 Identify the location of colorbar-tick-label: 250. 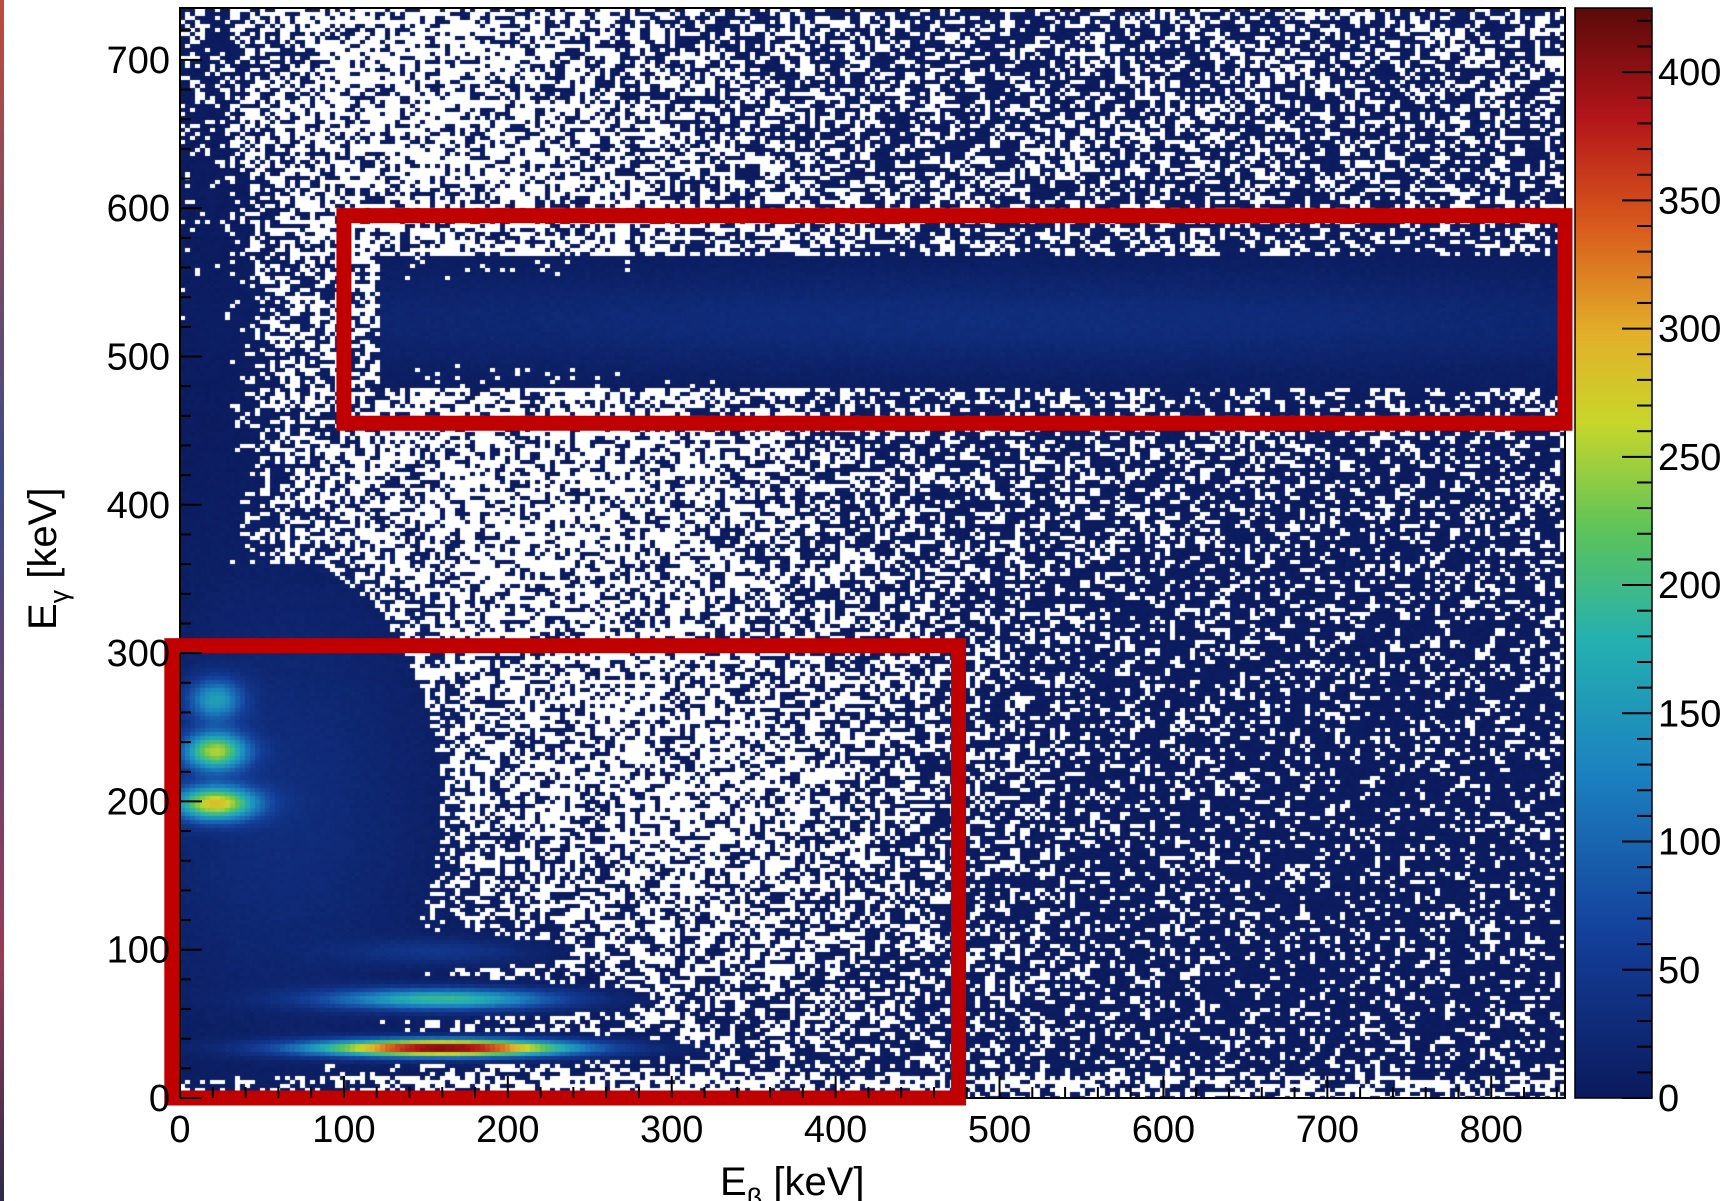
(1689, 458).